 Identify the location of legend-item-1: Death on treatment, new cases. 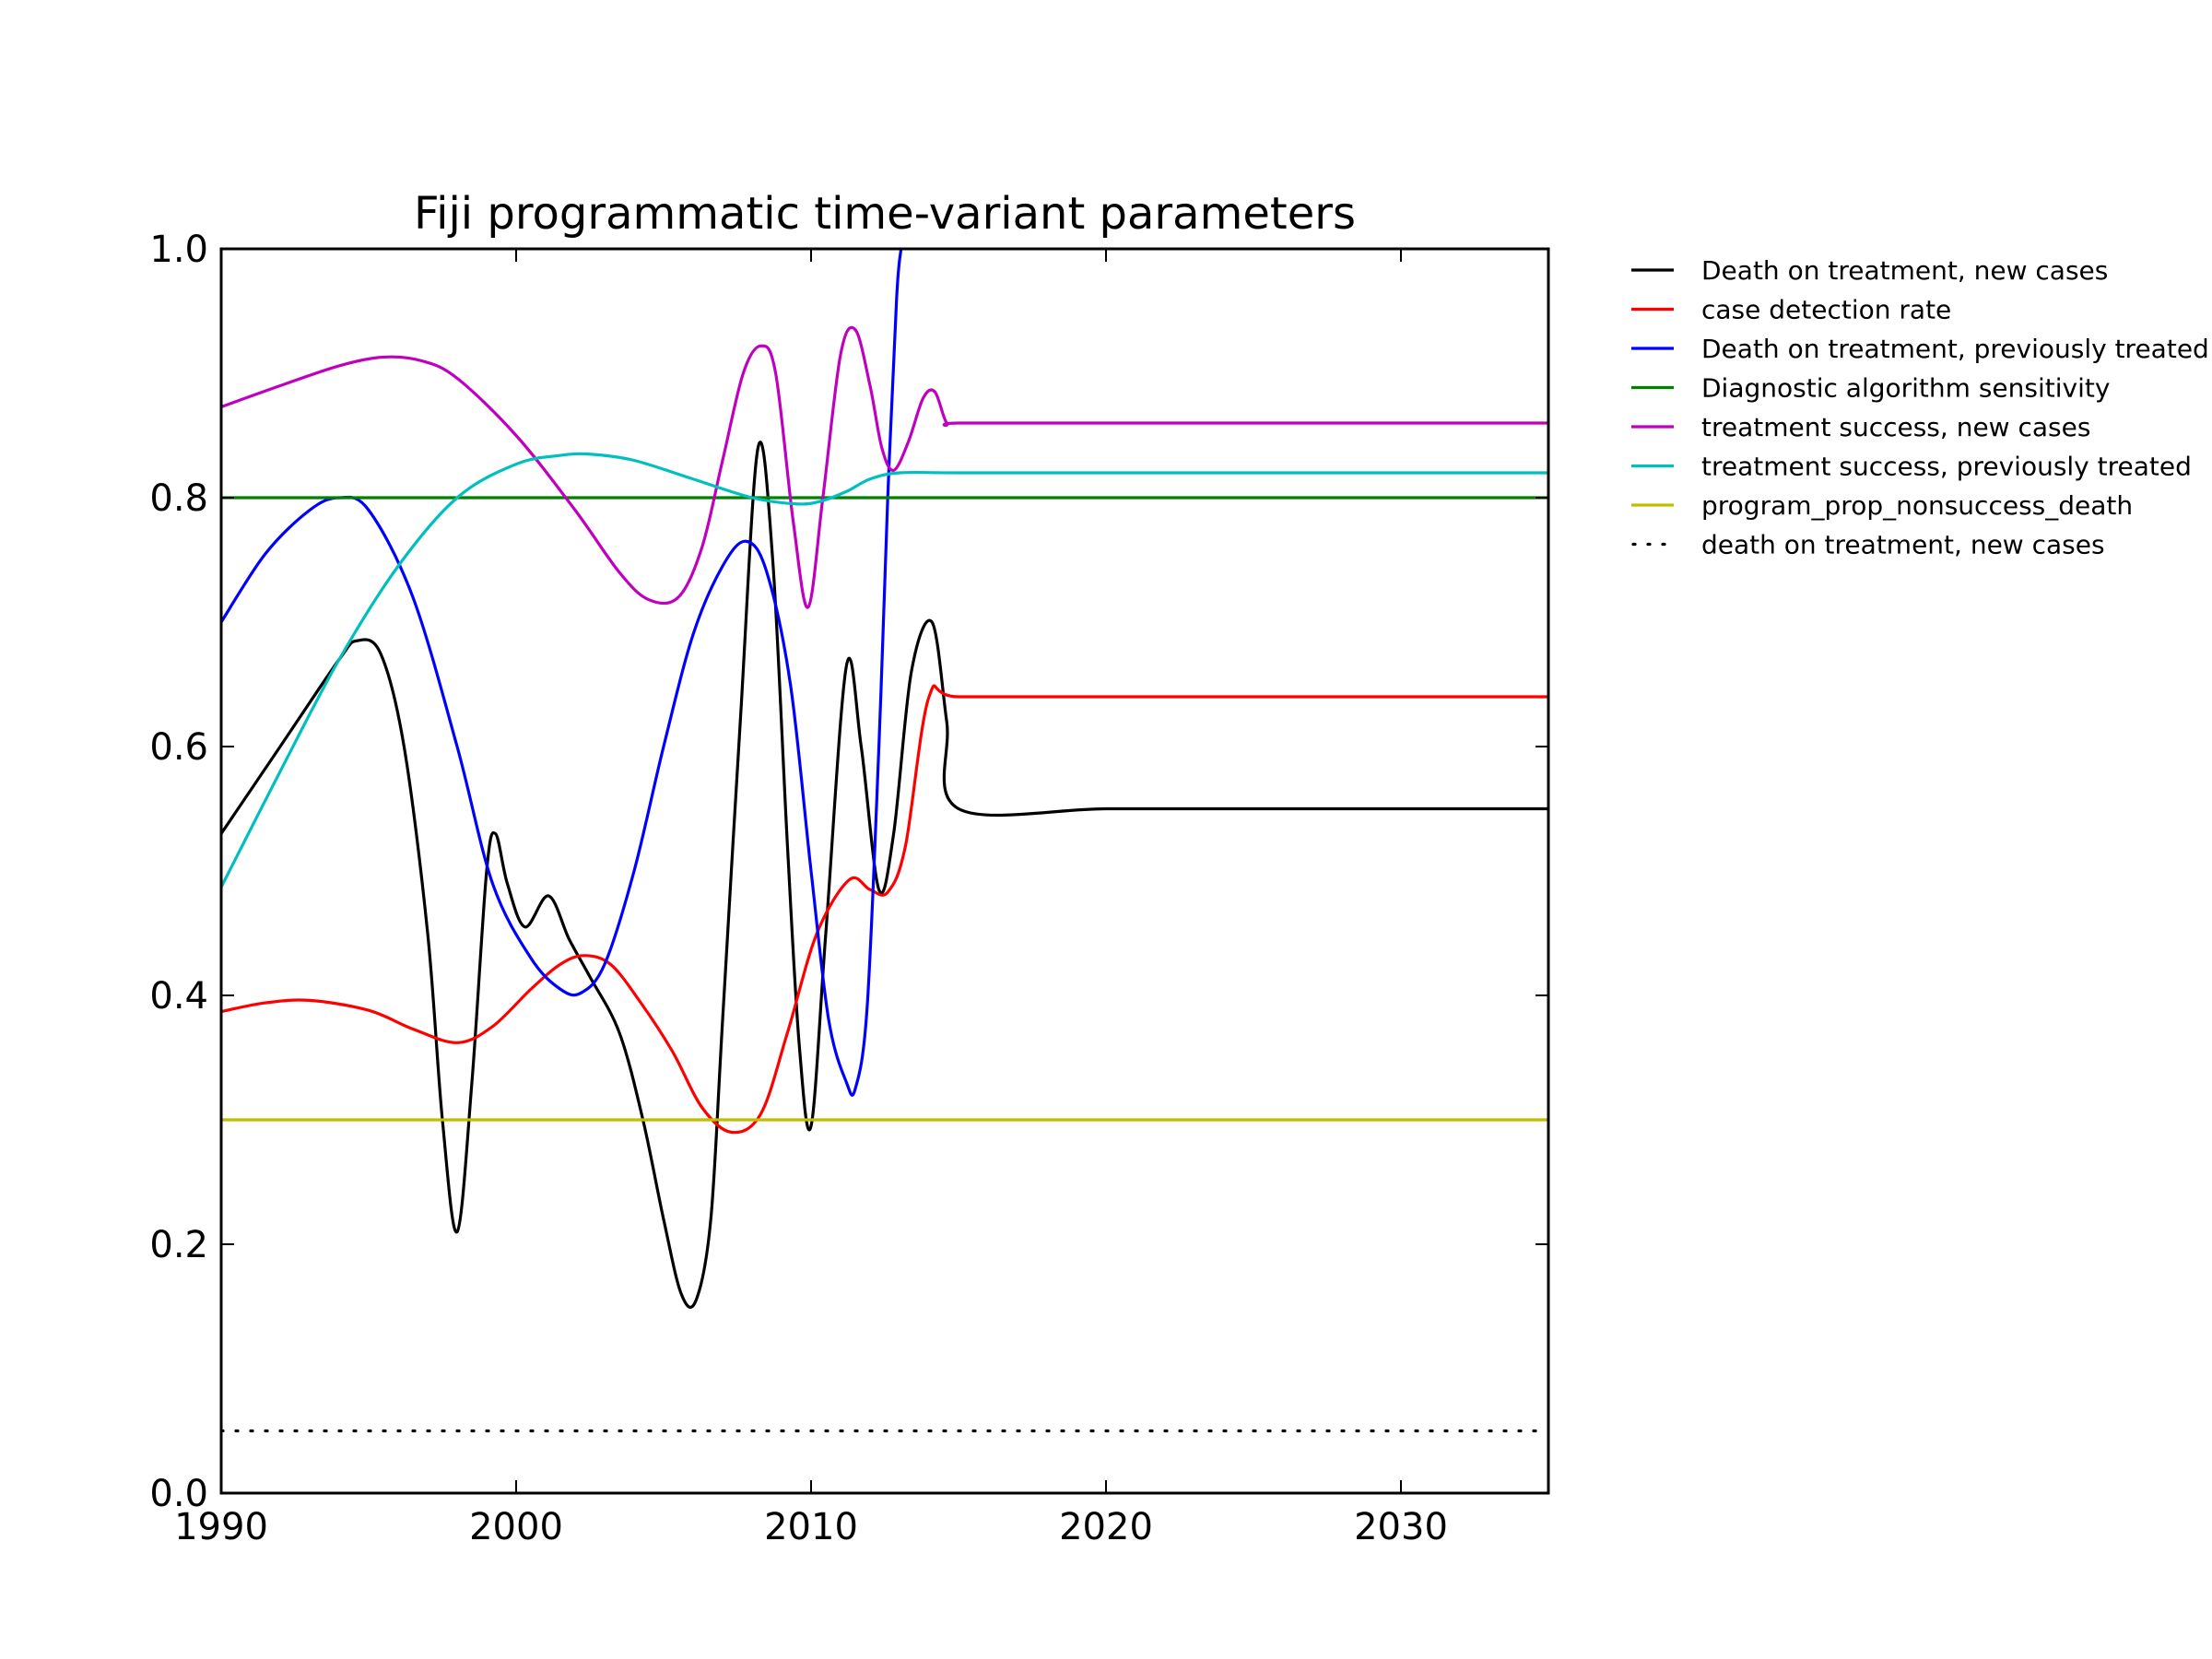
(1869, 270).